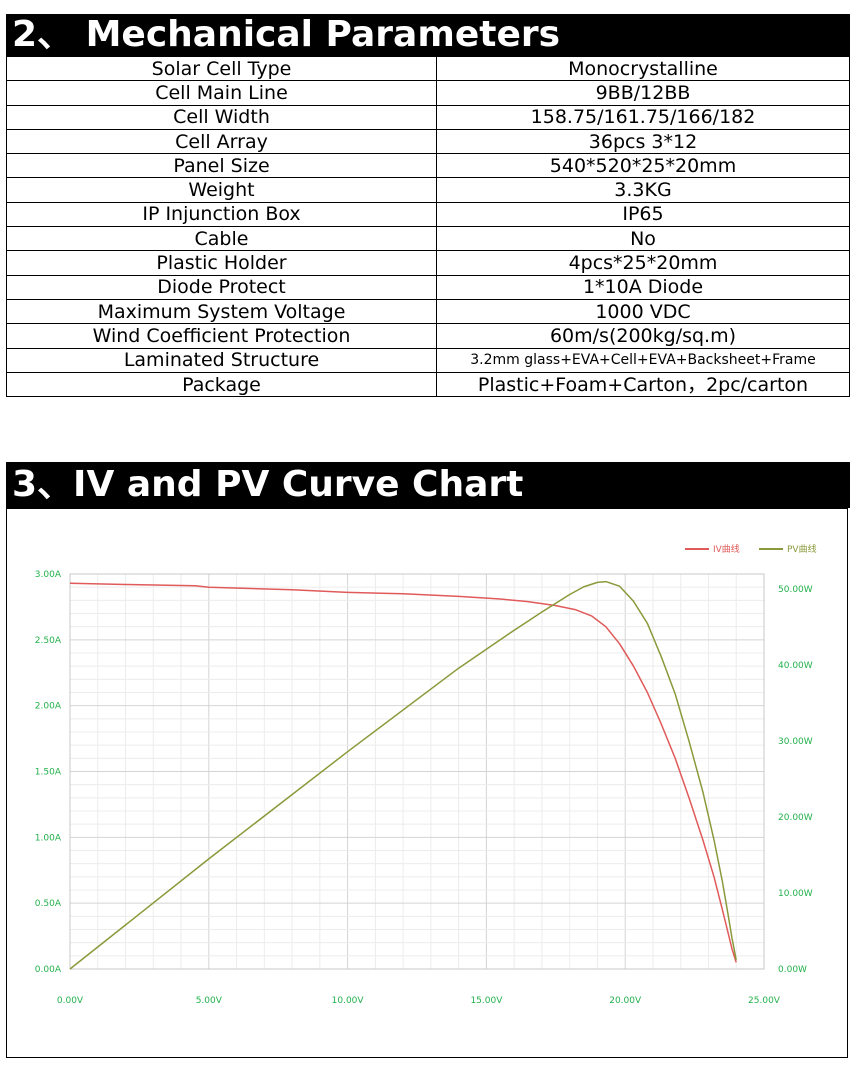  I want to click on param-label: Panel Size, so click(221, 166).